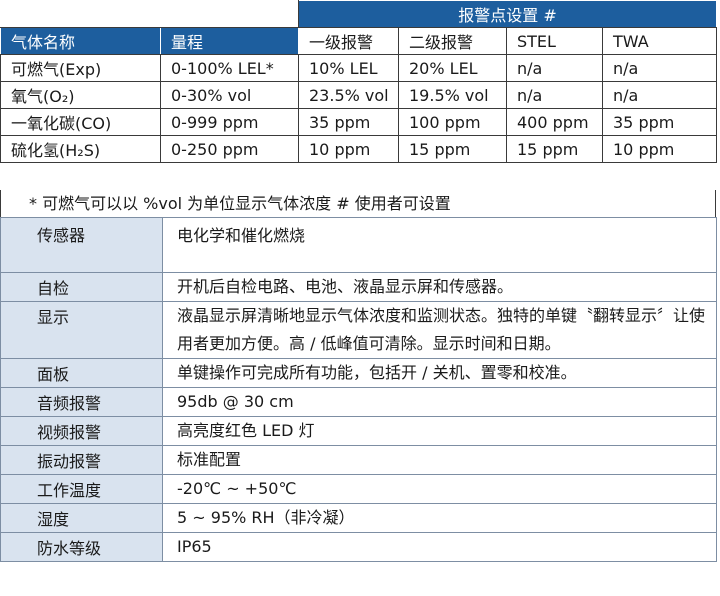  What do you see at coordinates (81, 245) in the screenshot?
I see `spec-label: 传感器` at bounding box center [81, 245].